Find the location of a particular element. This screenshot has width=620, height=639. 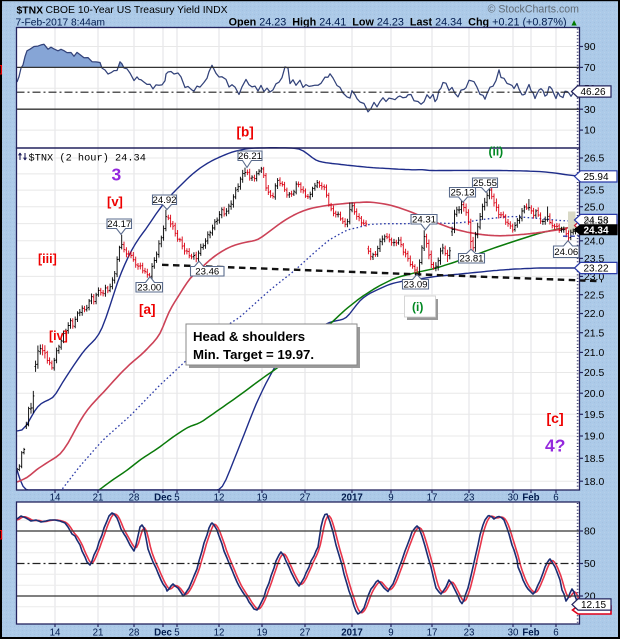

svg-text: 20.5 is located at coordinates (594, 373).